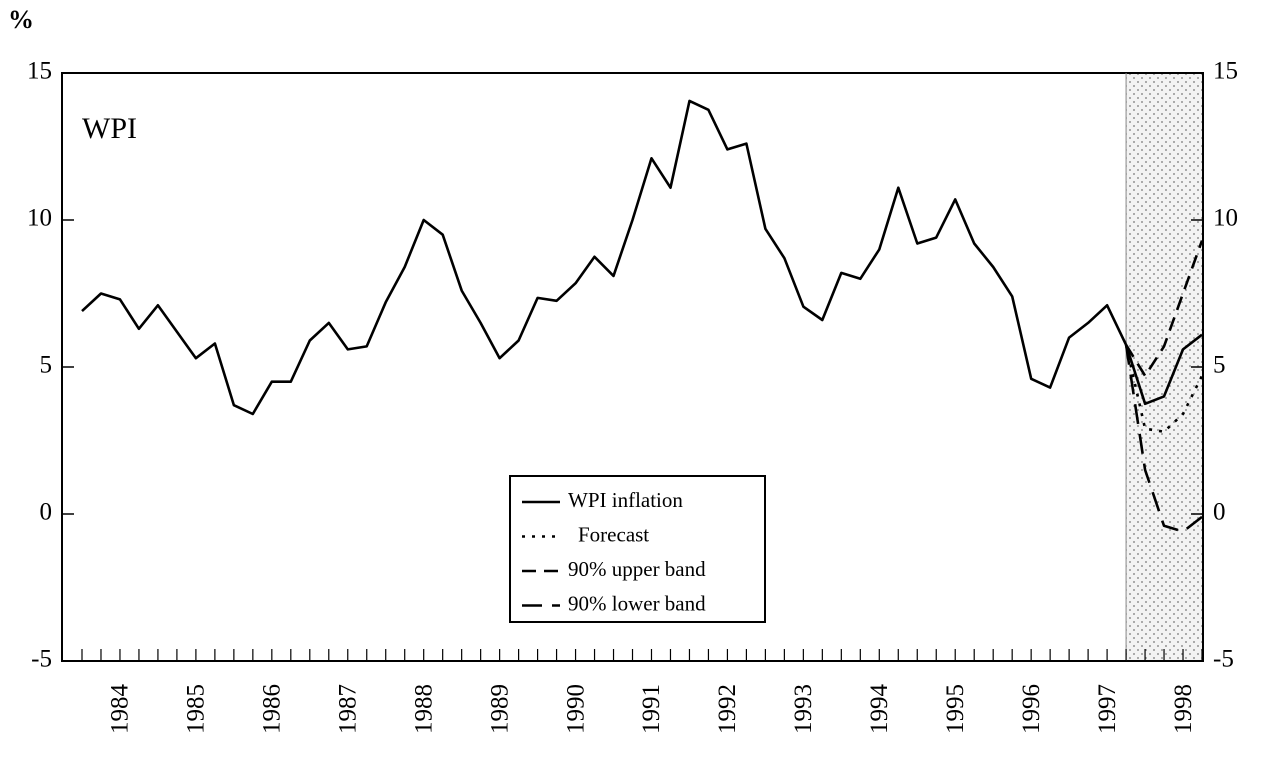  What do you see at coordinates (637, 549) in the screenshot?
I see `legend-box` at bounding box center [637, 549].